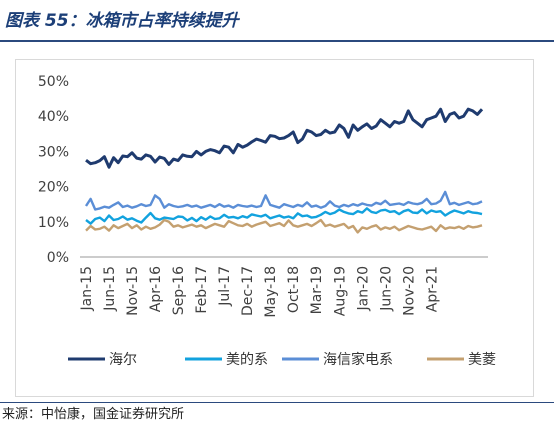  Describe the element at coordinates (248, 291) in the screenshot. I see `x-tick-label: Dec-17` at that location.